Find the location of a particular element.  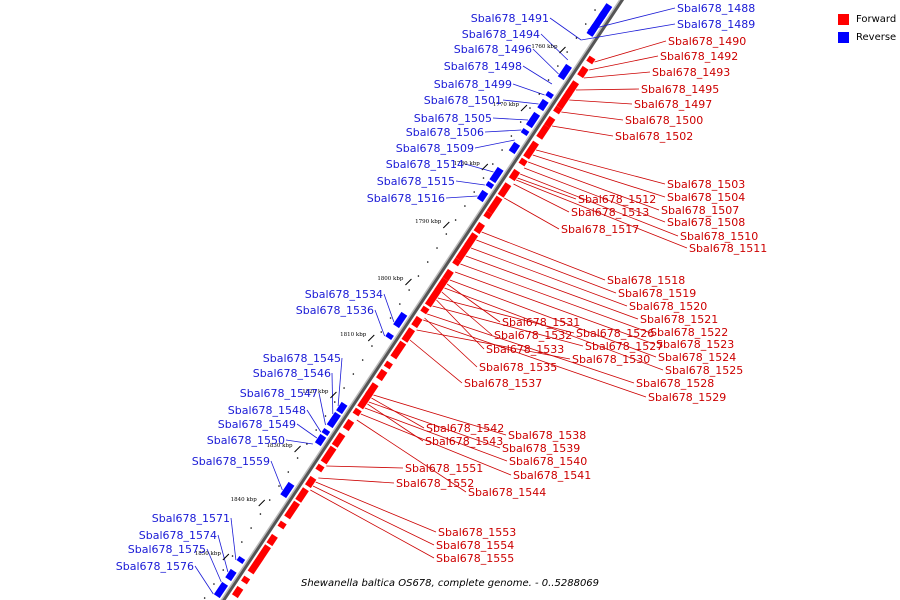

forward-gene-label: Sbal678_1519 is located at coordinates (657, 293).